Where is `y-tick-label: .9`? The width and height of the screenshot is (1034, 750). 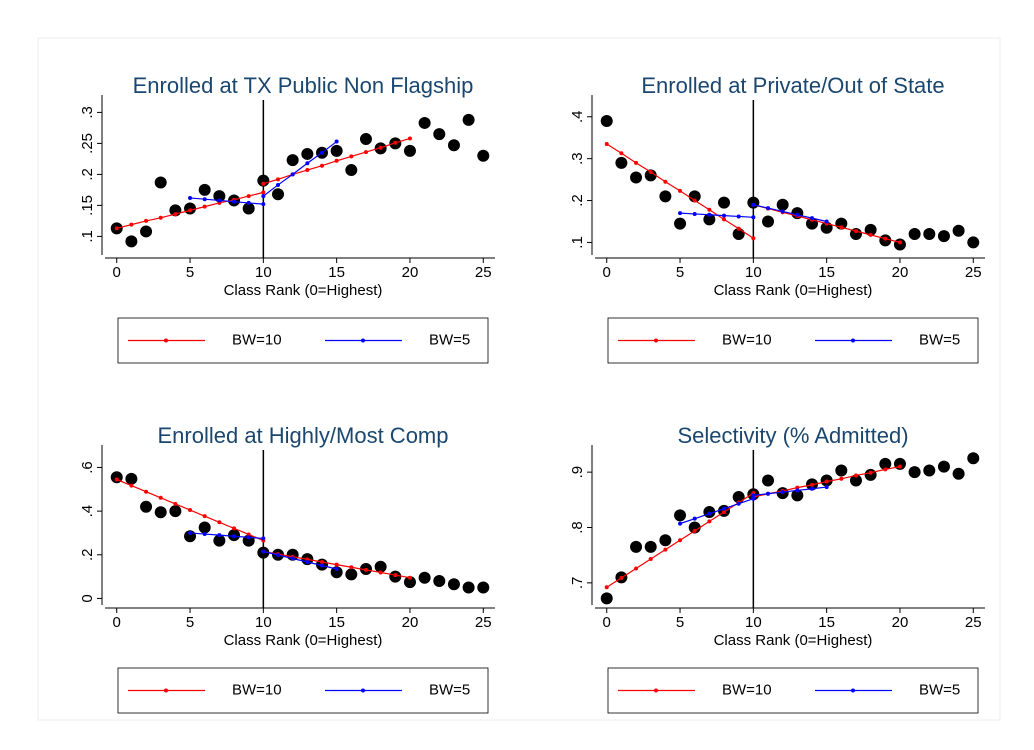
y-tick-label: .9 is located at coordinates (577, 472).